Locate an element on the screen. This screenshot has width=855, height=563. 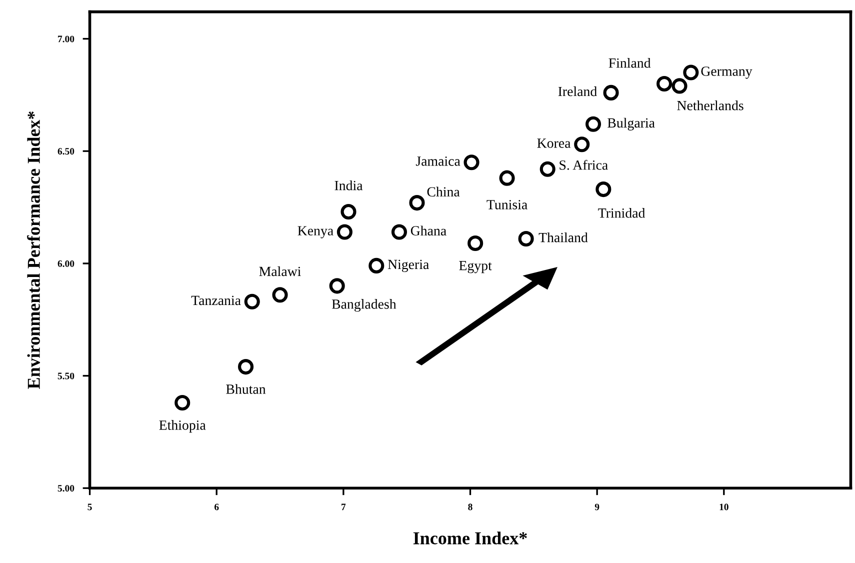
x-tick-label: 7 is located at coordinates (344, 507).